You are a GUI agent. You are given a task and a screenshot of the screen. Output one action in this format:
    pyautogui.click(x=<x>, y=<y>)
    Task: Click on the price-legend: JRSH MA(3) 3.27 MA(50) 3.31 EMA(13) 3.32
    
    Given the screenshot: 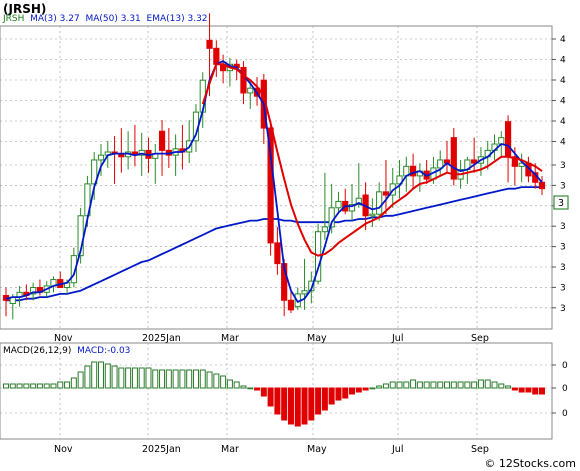 What is the action you would take?
    pyautogui.click(x=105, y=19)
    